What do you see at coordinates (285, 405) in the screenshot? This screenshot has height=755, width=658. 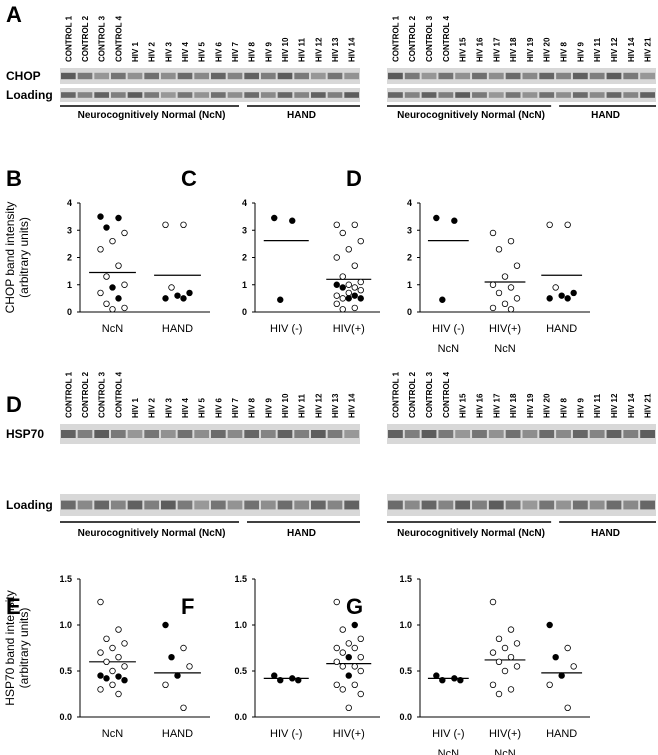 I see `lane-label: HIV 10` at bounding box center [285, 405].